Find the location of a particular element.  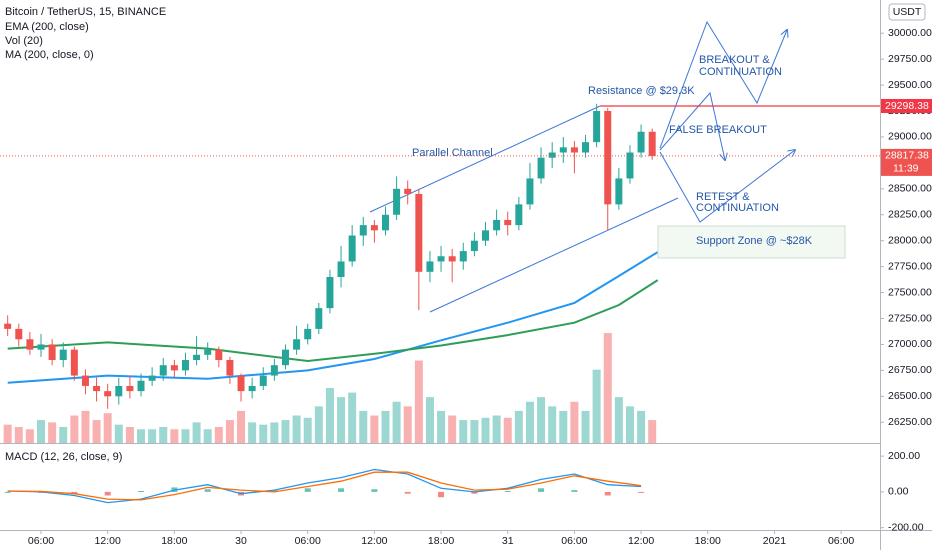

macd-line is located at coordinates (324, 486).